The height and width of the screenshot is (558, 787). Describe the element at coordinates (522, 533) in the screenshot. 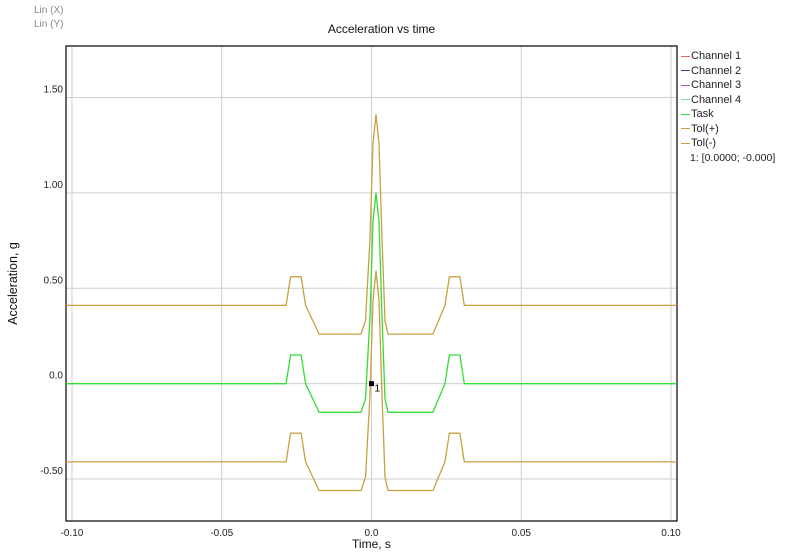

I see `x-tick-label: 0.05` at that location.